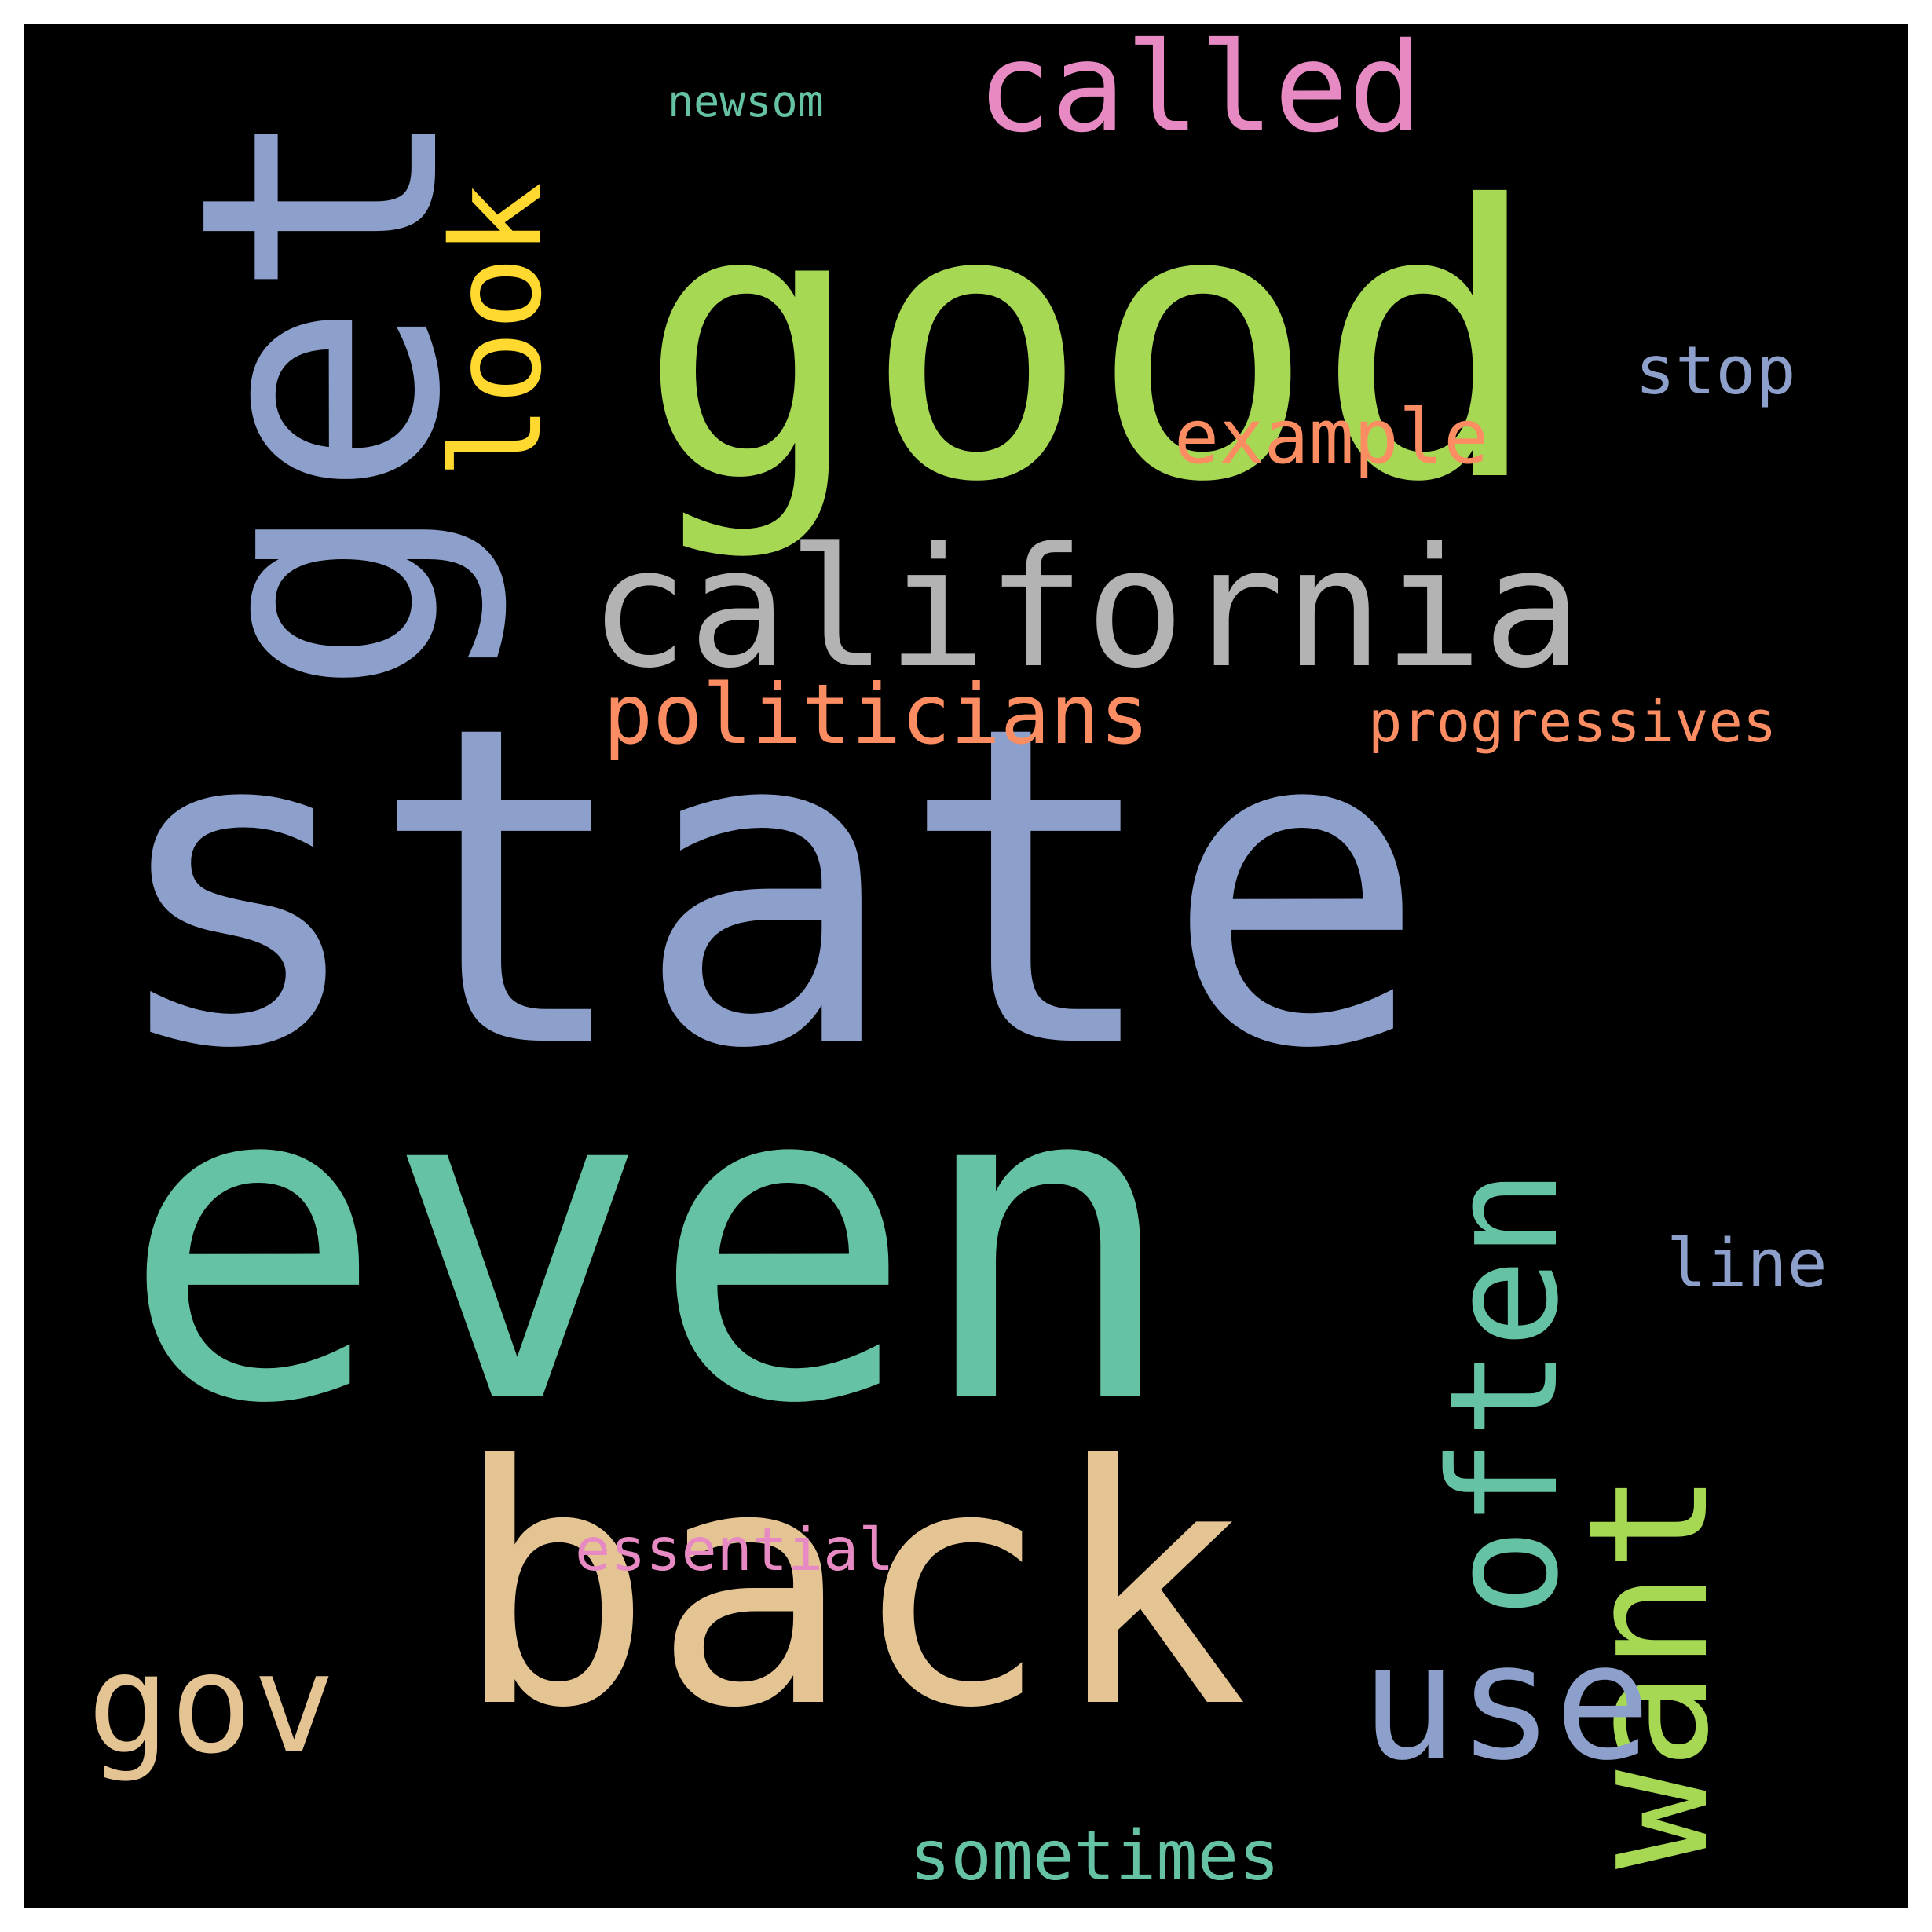  What do you see at coordinates (735, 1550) in the screenshot?
I see `word-essential: essential` at bounding box center [735, 1550].